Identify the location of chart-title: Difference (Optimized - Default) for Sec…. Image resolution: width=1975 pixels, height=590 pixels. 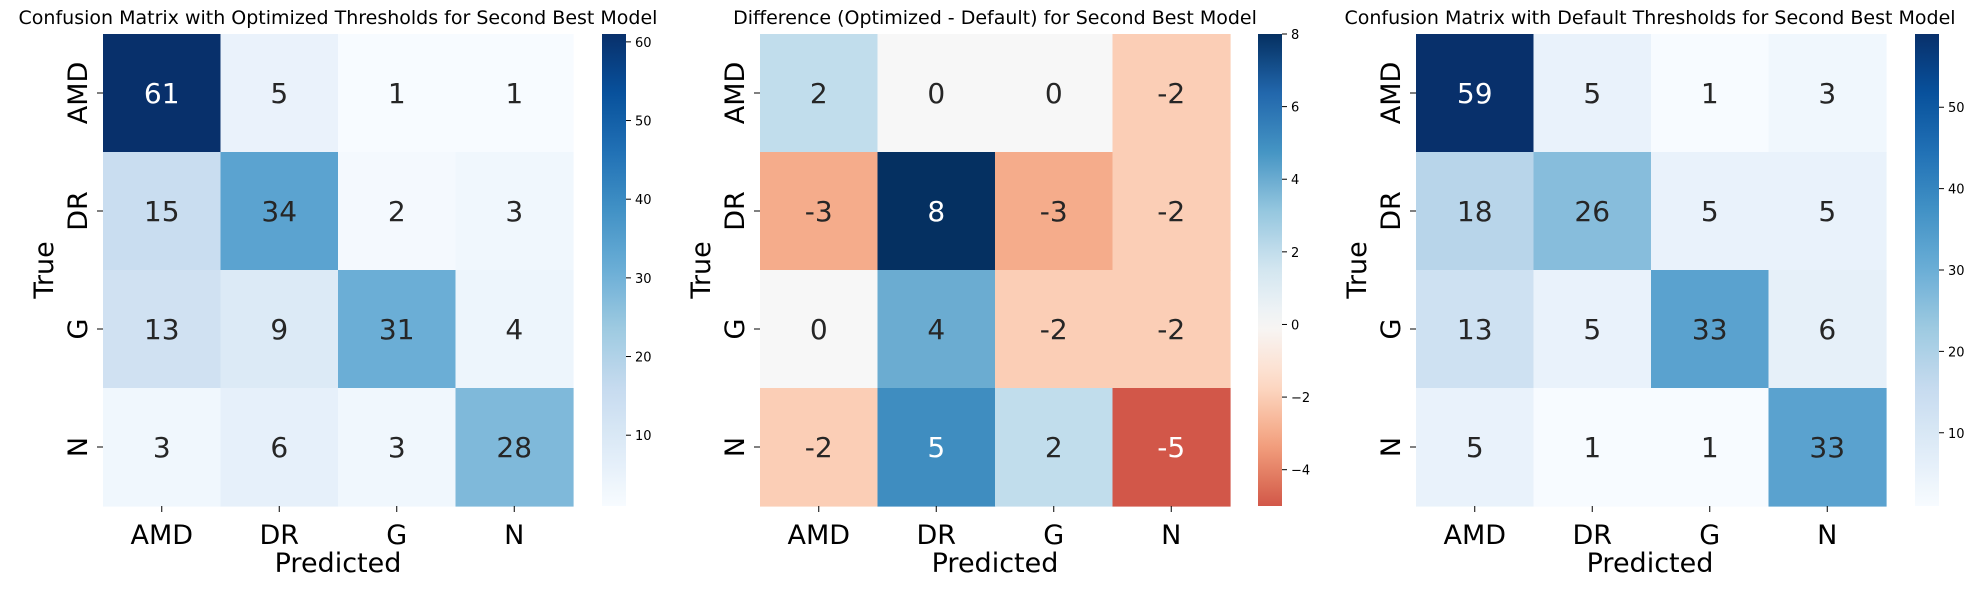
(995, 18).